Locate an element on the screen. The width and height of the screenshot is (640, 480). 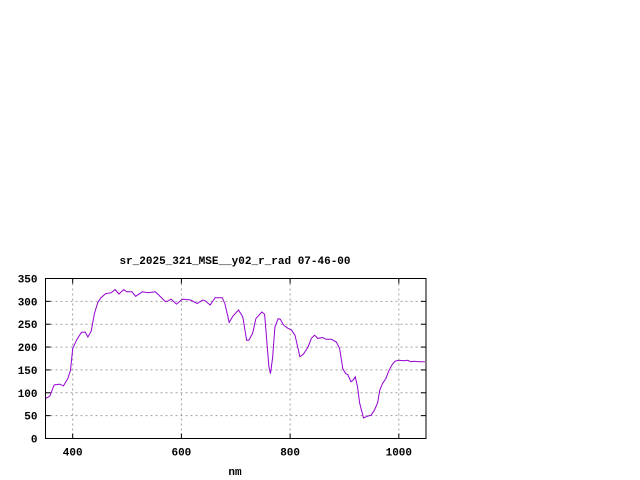
y-tick-label: 200 is located at coordinates (28, 349).